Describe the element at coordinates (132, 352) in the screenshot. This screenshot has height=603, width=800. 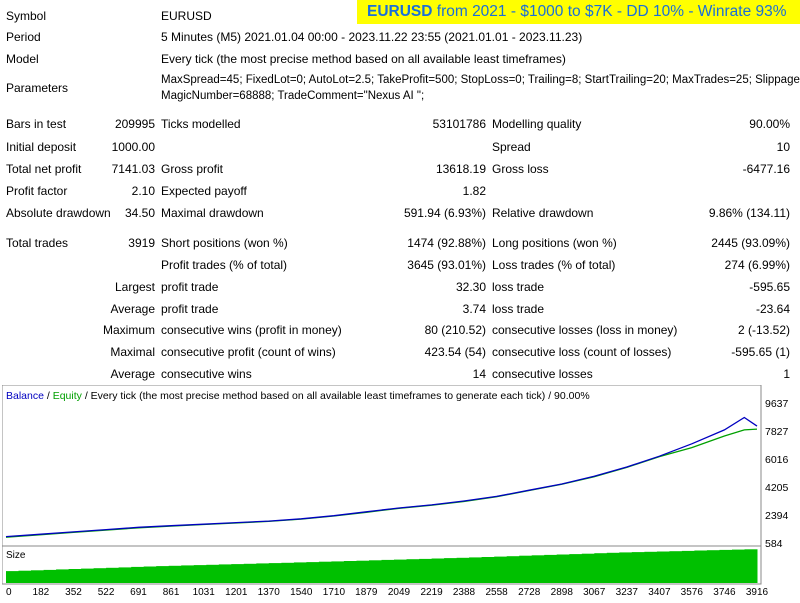
I see `maximal-label: Maximal` at that location.